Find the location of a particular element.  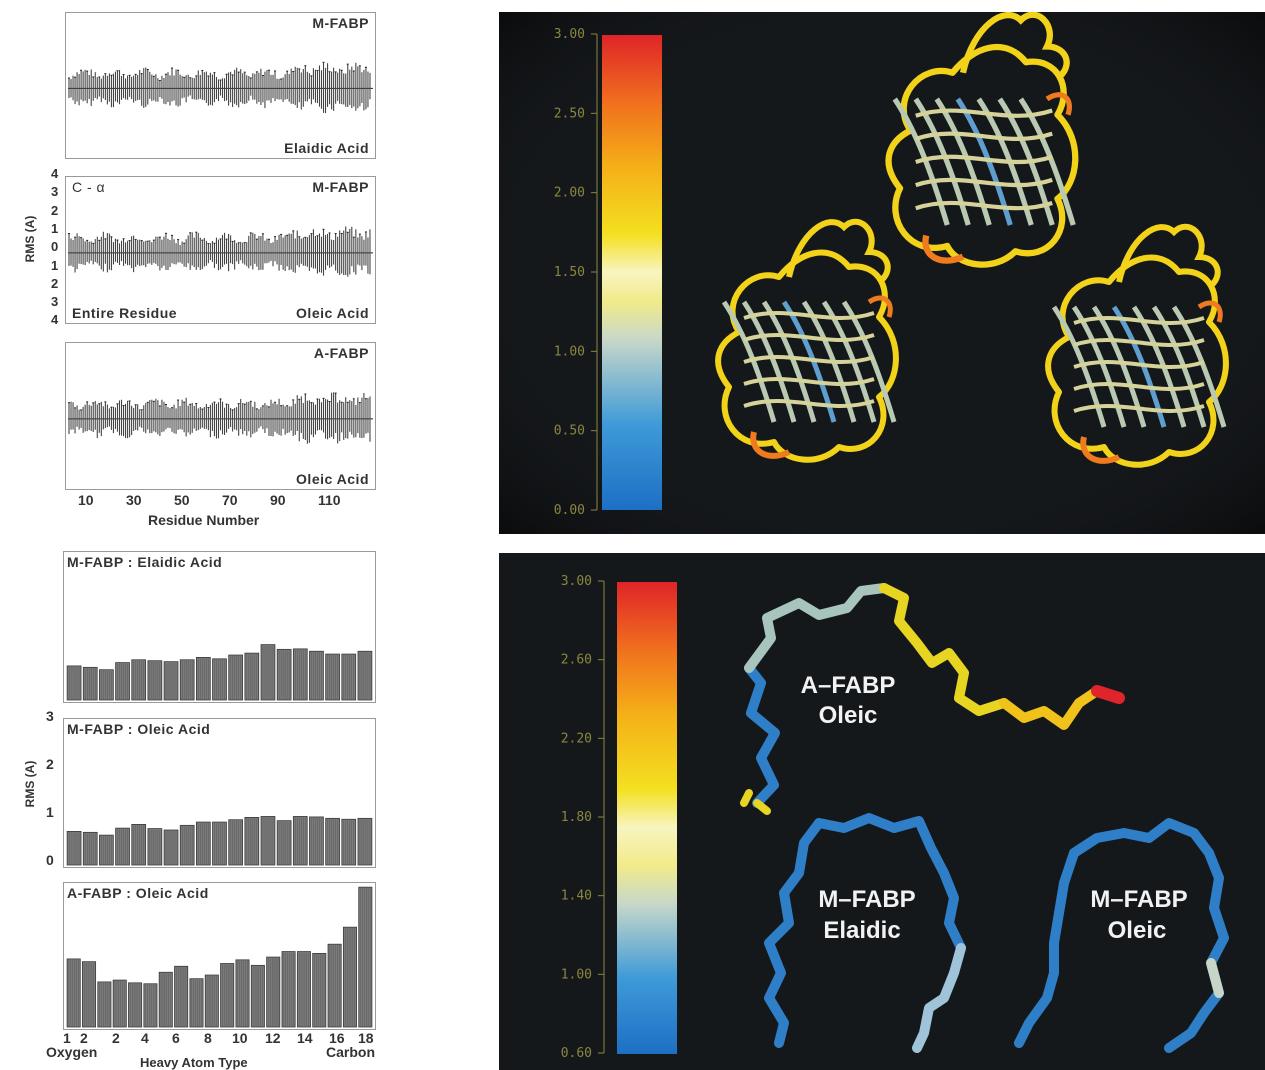

colorbar-tick-label: 2.20 is located at coordinates (576, 738).